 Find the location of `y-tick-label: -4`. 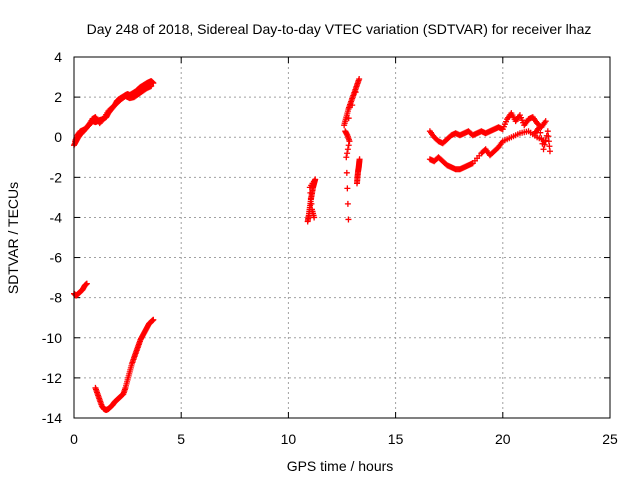

y-tick-label: -4 is located at coordinates (56, 217).